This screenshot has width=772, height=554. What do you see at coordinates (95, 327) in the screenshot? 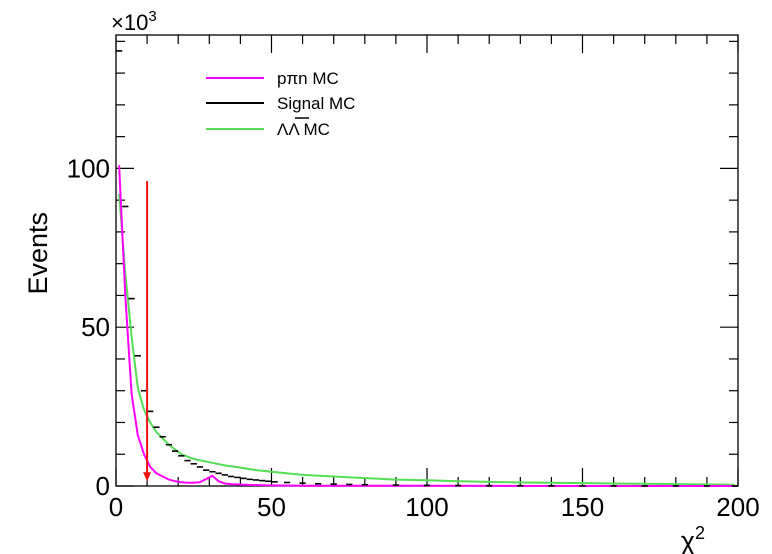
I see `y-tick-label: 50` at bounding box center [95, 327].